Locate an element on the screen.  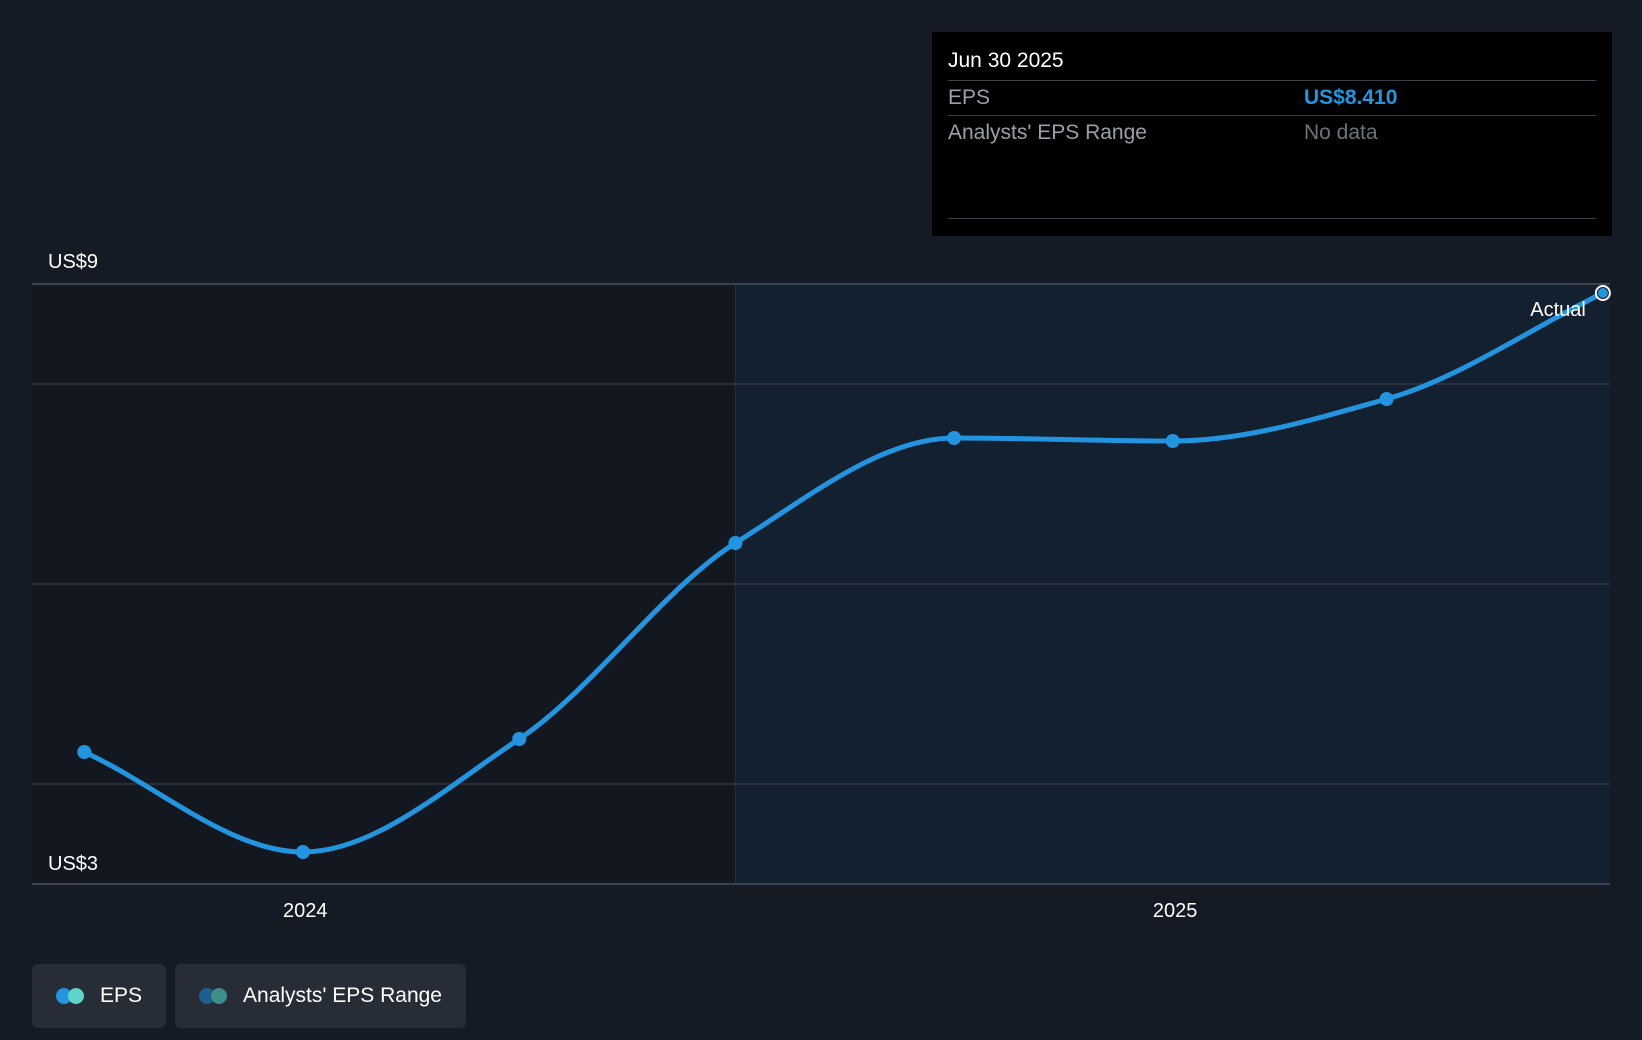
legend-item-eps: EPS is located at coordinates (99, 996).